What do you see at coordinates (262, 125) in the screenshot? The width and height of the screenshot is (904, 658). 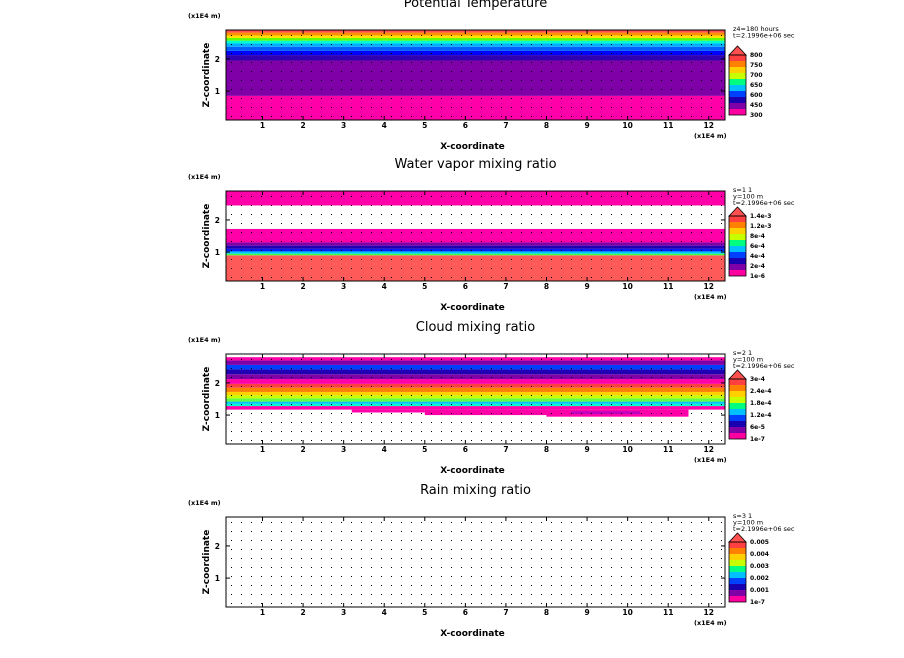 I see `x-tick-label: 1` at bounding box center [262, 125].